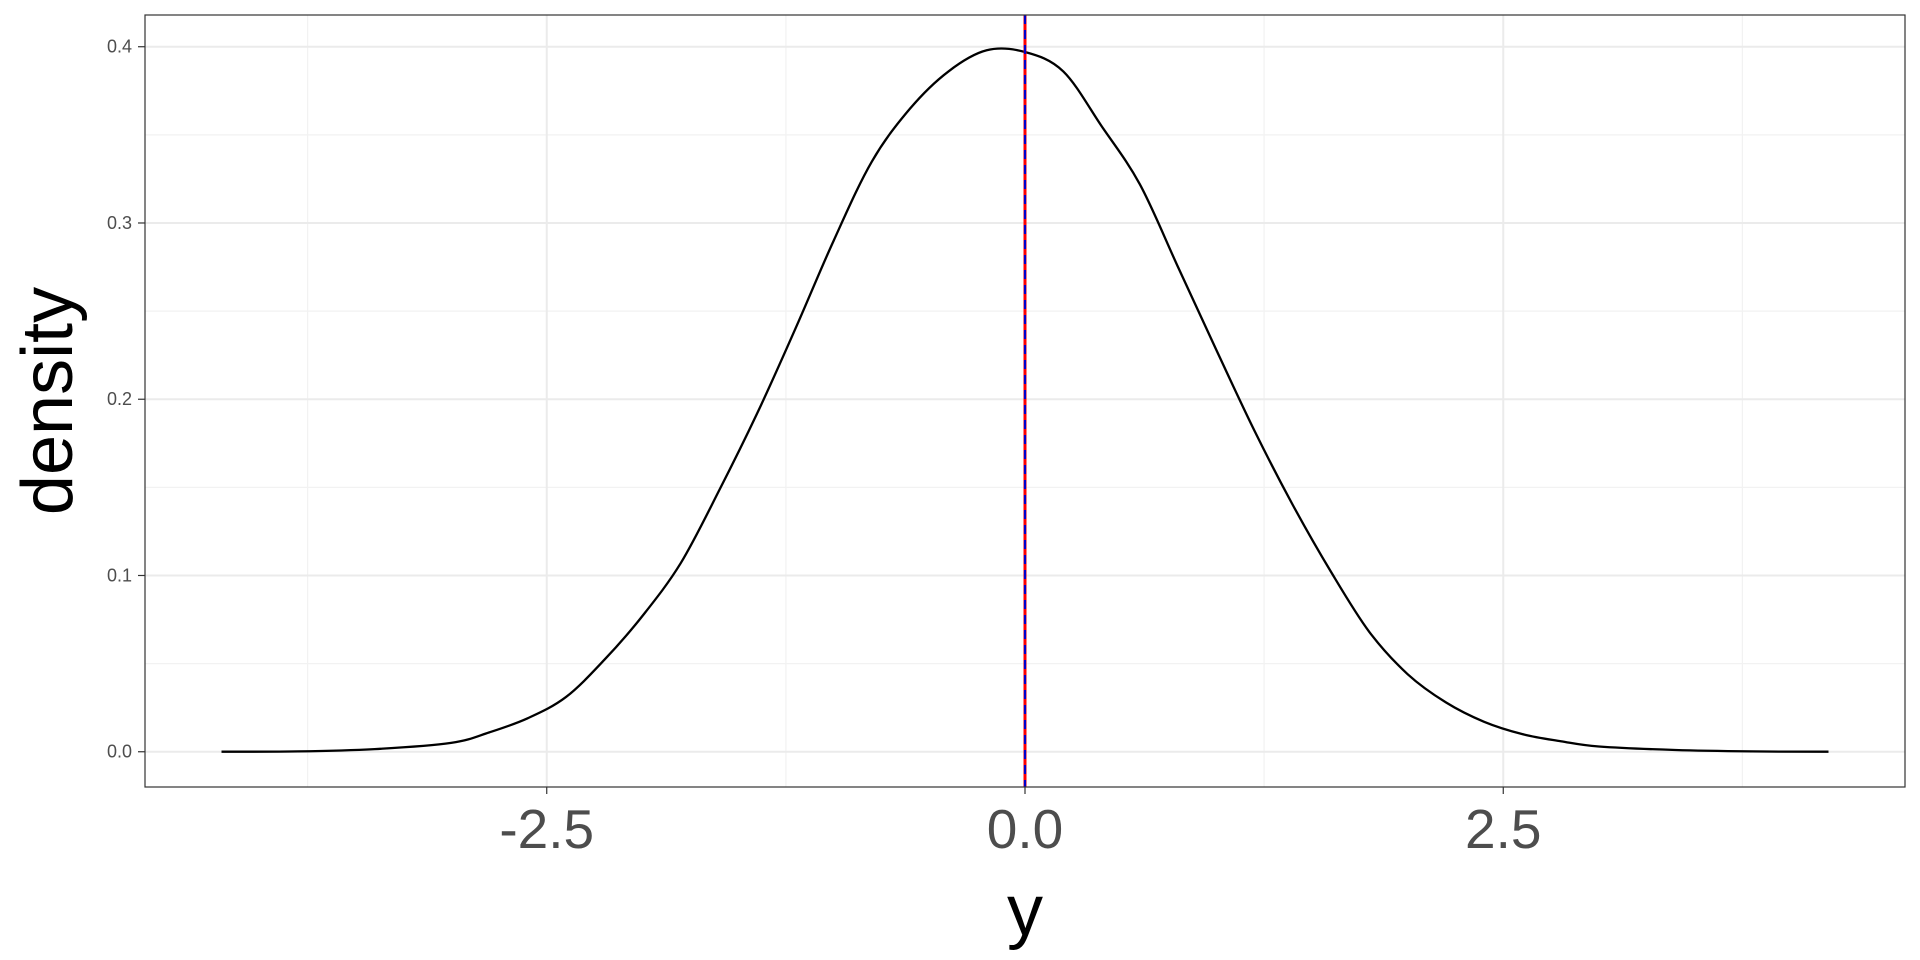 This screenshot has width=1920, height=960. I want to click on y-tick-label: 0.0, so click(119, 752).